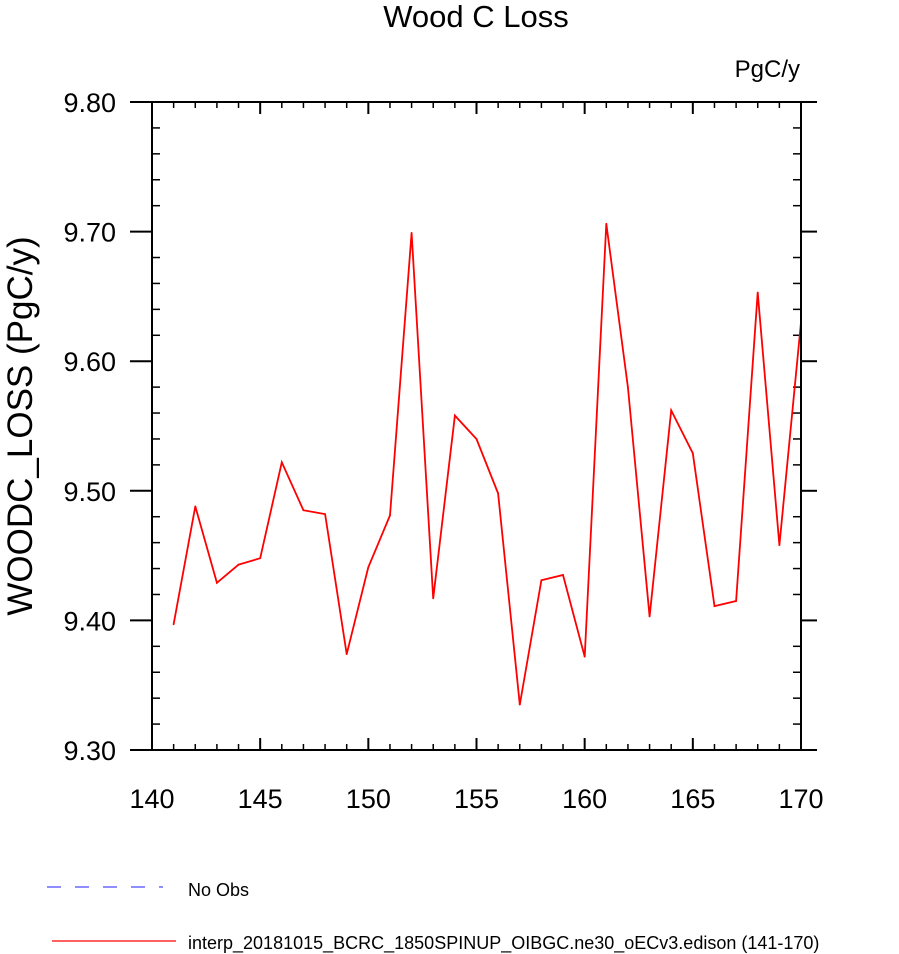 The image size is (899, 954). What do you see at coordinates (151, 799) in the screenshot?
I see `x-tick-label: 140` at bounding box center [151, 799].